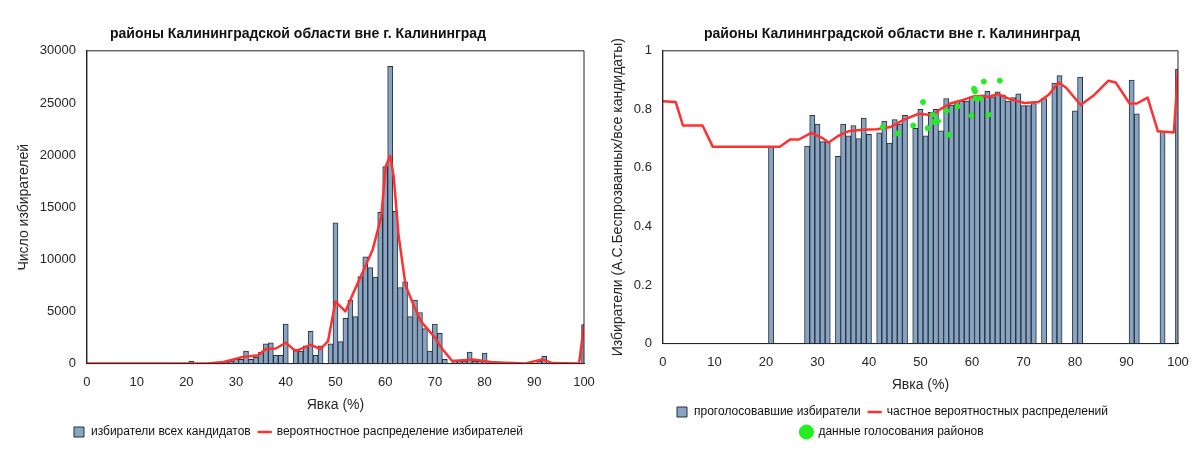 The image size is (1202, 451). What do you see at coordinates (642, 167) in the screenshot?
I see `y-tick-label: 0.6` at bounding box center [642, 167].